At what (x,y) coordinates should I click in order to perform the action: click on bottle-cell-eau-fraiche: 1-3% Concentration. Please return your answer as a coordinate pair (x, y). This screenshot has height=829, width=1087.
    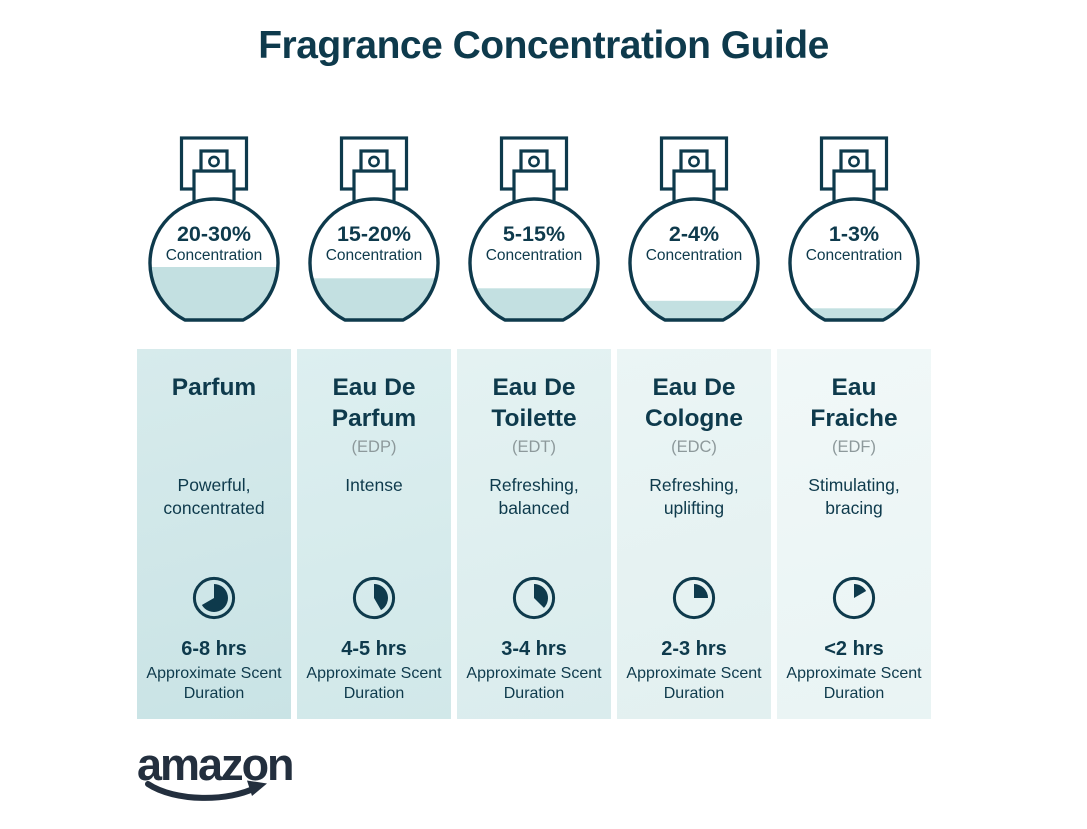
    Looking at the image, I should click on (854, 236).